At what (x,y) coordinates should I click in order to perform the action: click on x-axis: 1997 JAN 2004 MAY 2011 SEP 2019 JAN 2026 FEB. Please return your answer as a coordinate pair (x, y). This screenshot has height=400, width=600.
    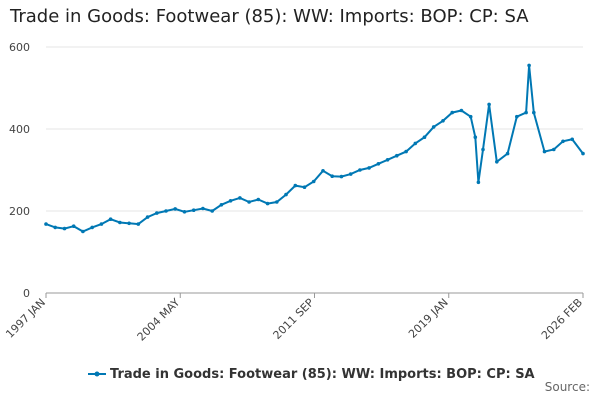
    Looking at the image, I should click on (294, 318).